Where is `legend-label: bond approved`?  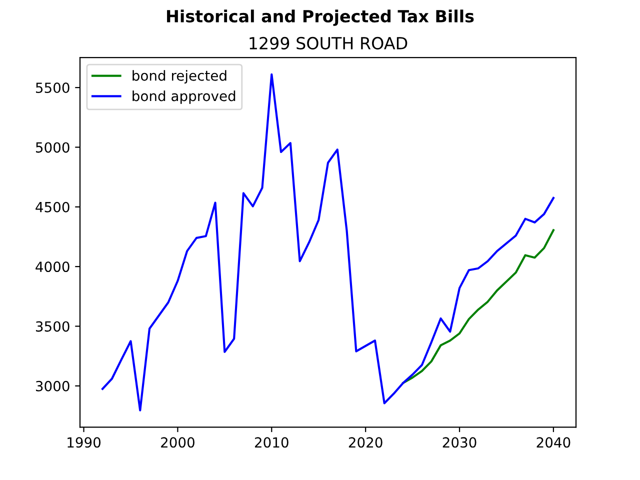
legend-label: bond approved is located at coordinates (184, 97).